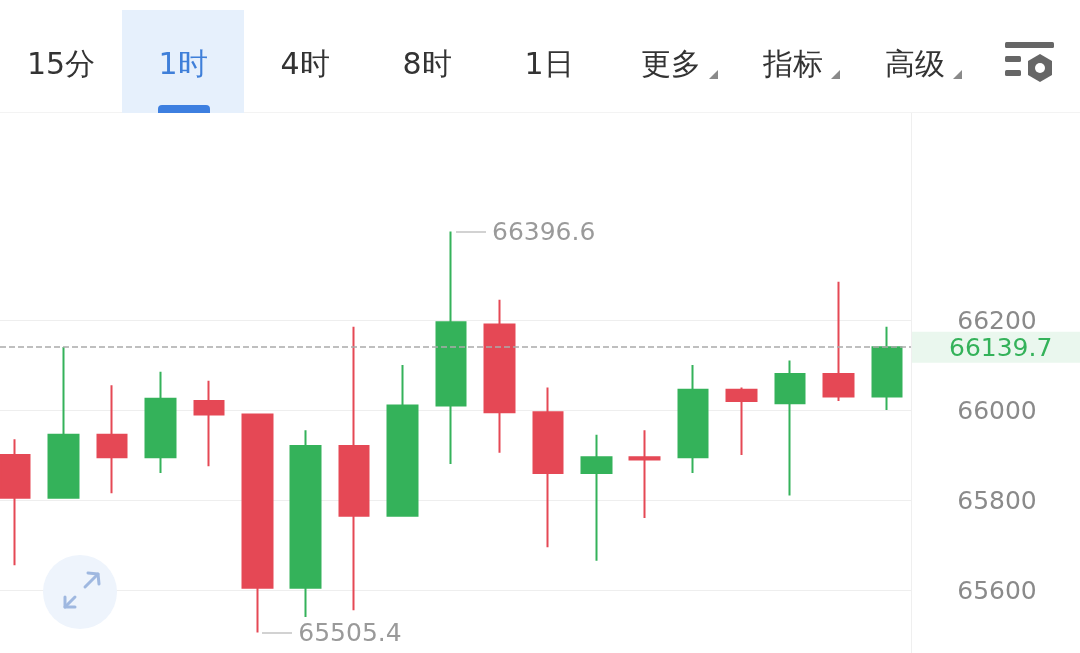  Describe the element at coordinates (997, 590) in the screenshot. I see `y-tick-label: 65600` at that location.